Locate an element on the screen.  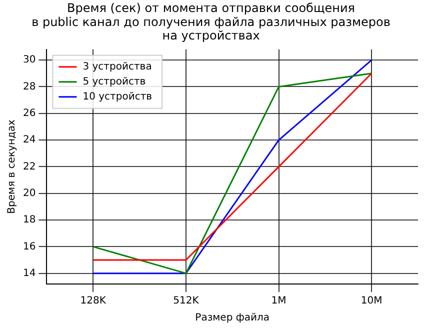
y-tick-label: 20 is located at coordinates (29, 193).